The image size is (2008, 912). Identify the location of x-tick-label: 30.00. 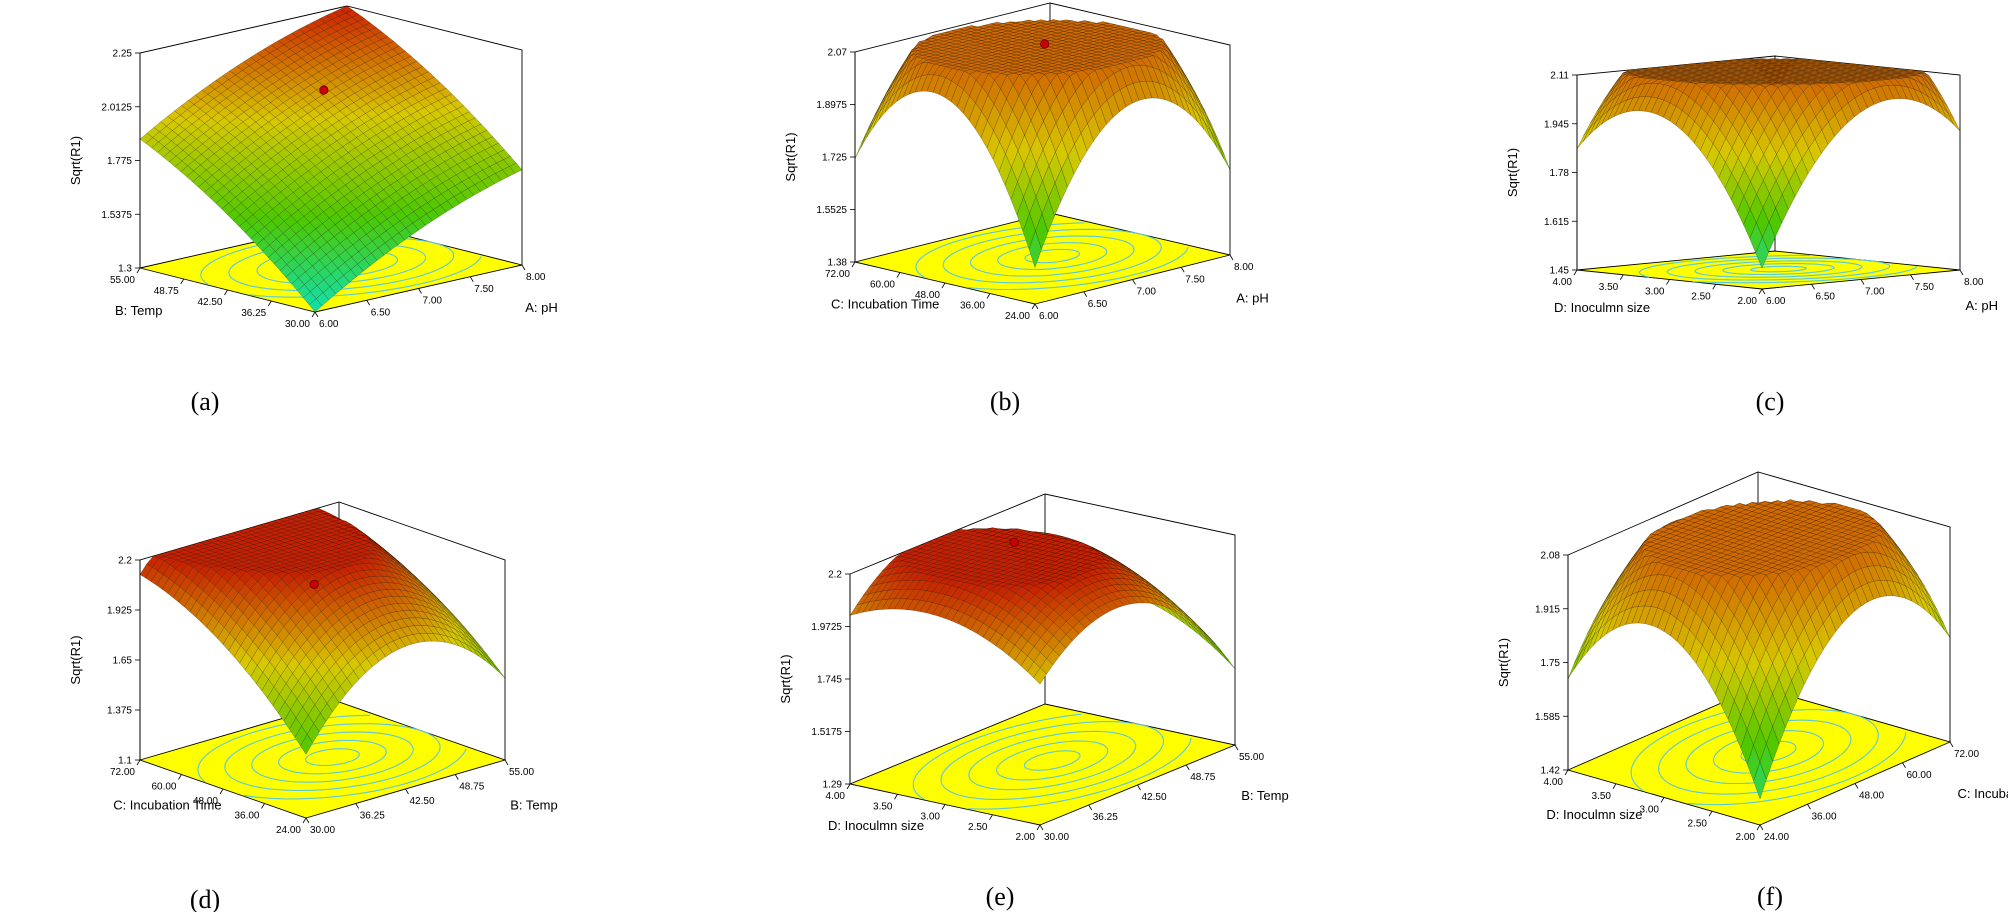
(1056, 837).